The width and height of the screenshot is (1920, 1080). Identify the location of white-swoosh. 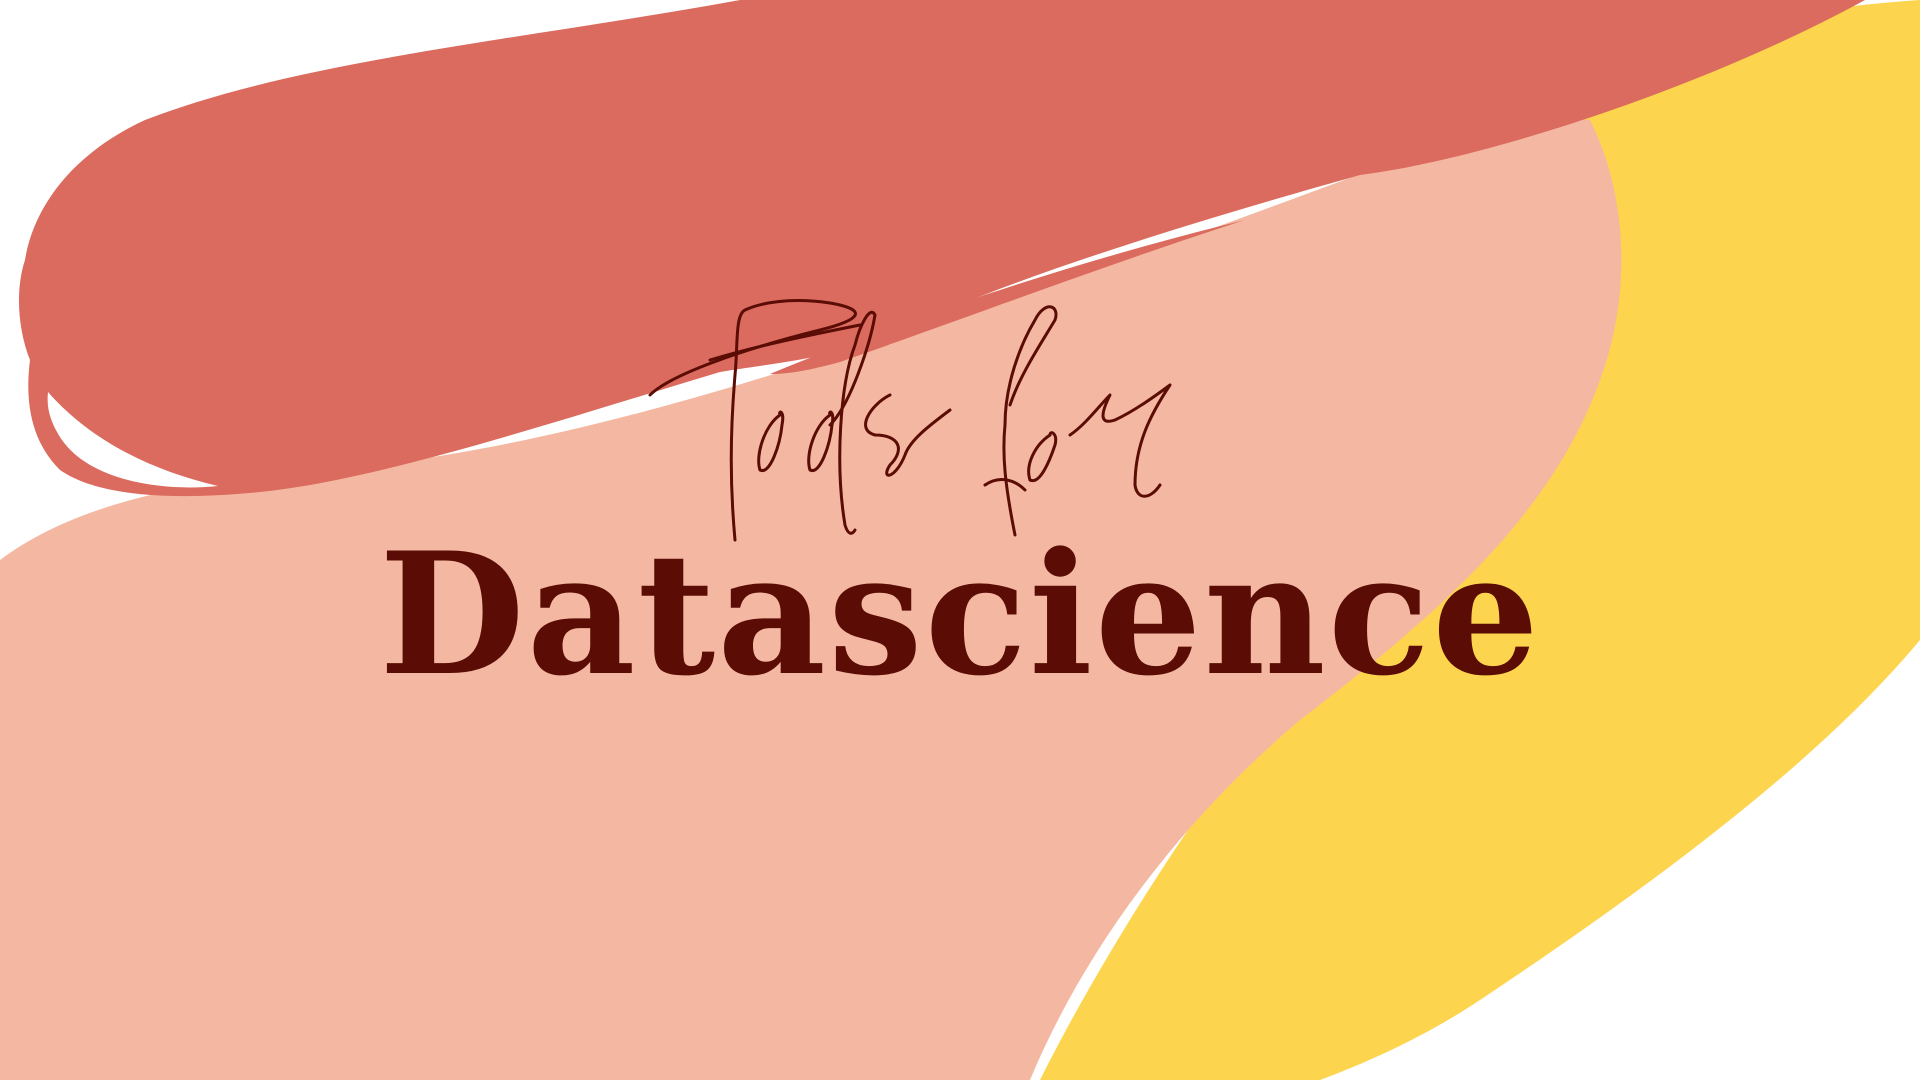
(133, 440).